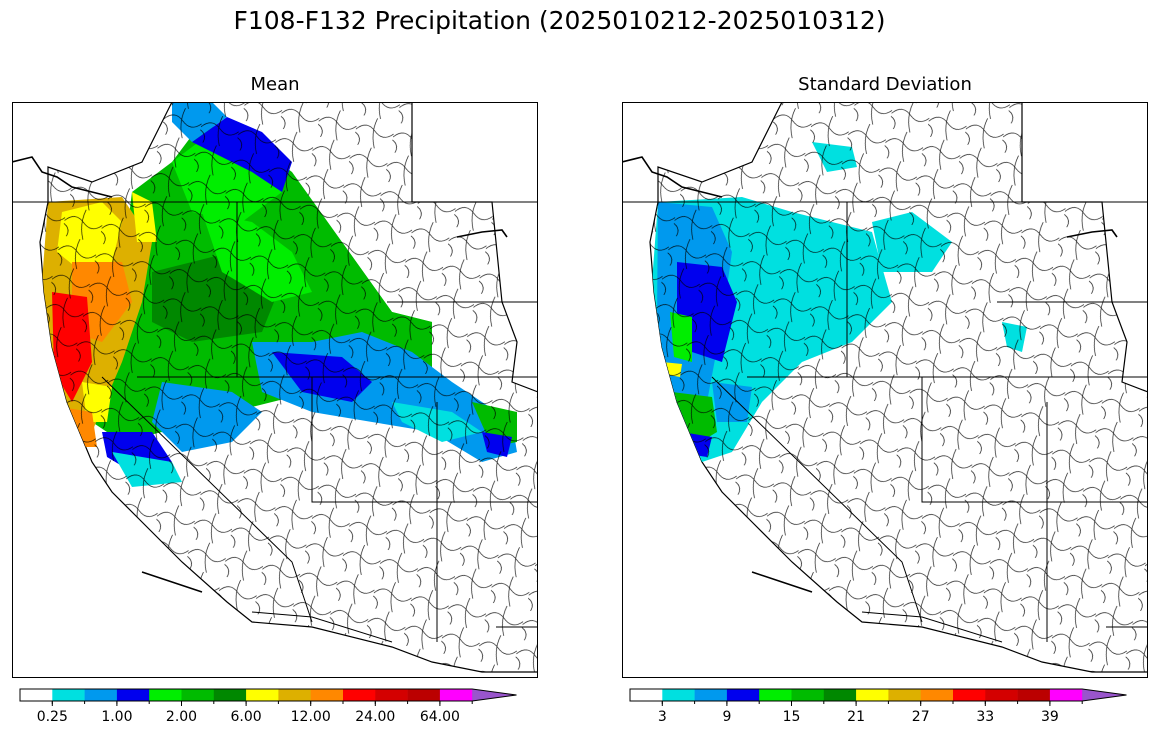  Describe the element at coordinates (440, 717) in the screenshot. I see `colorbar-tick-label: 64.00` at that location.